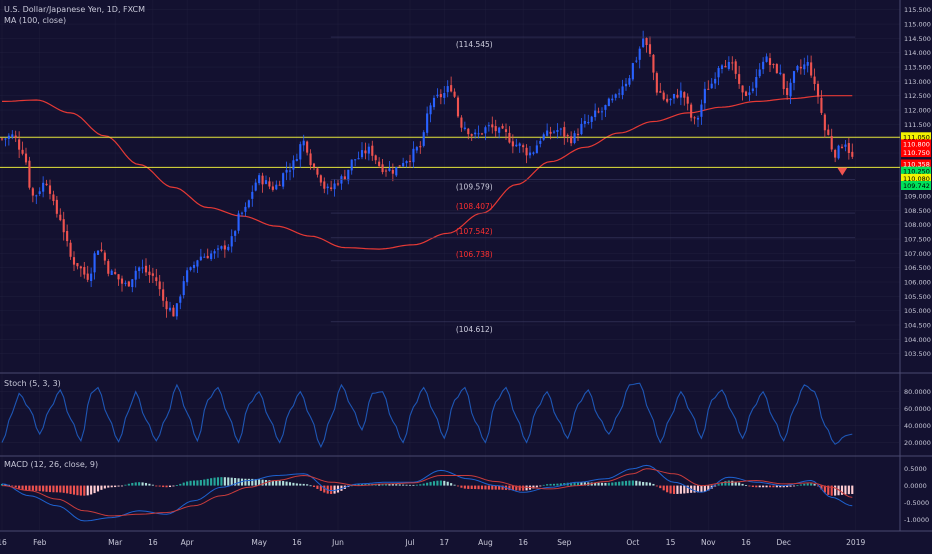  What do you see at coordinates (917, 426) in the screenshot?
I see `stoch-tick-label: 40.0000` at bounding box center [917, 426].